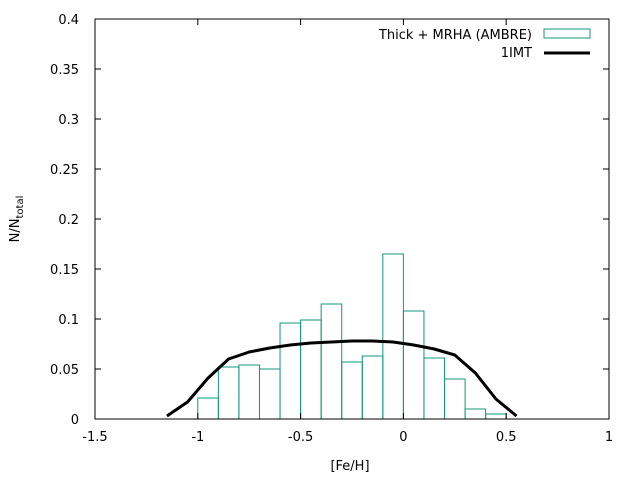 This screenshot has height=480, width=640. I want to click on series-line-1imt, so click(342, 378).